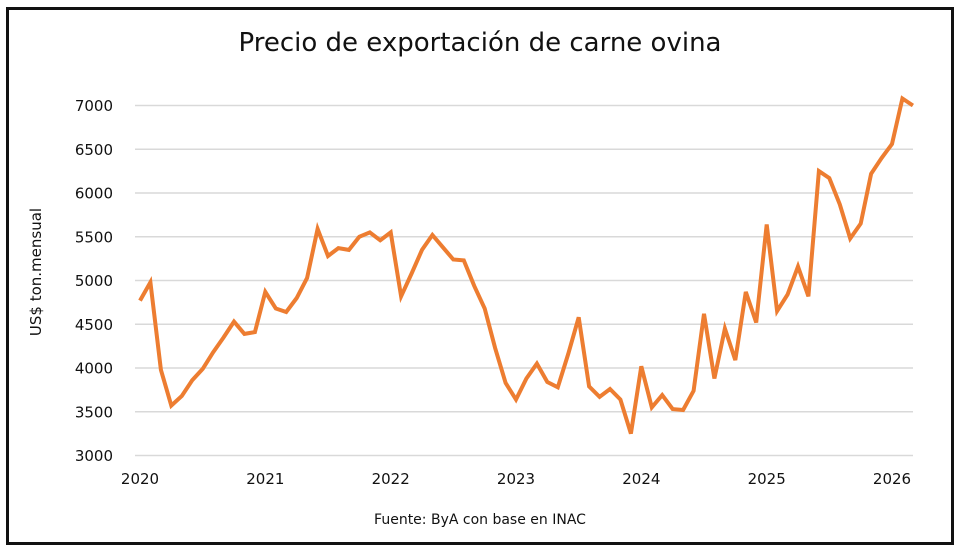 The width and height of the screenshot is (960, 549). Describe the element at coordinates (94, 237) in the screenshot. I see `y-tick-label: 5500` at that location.